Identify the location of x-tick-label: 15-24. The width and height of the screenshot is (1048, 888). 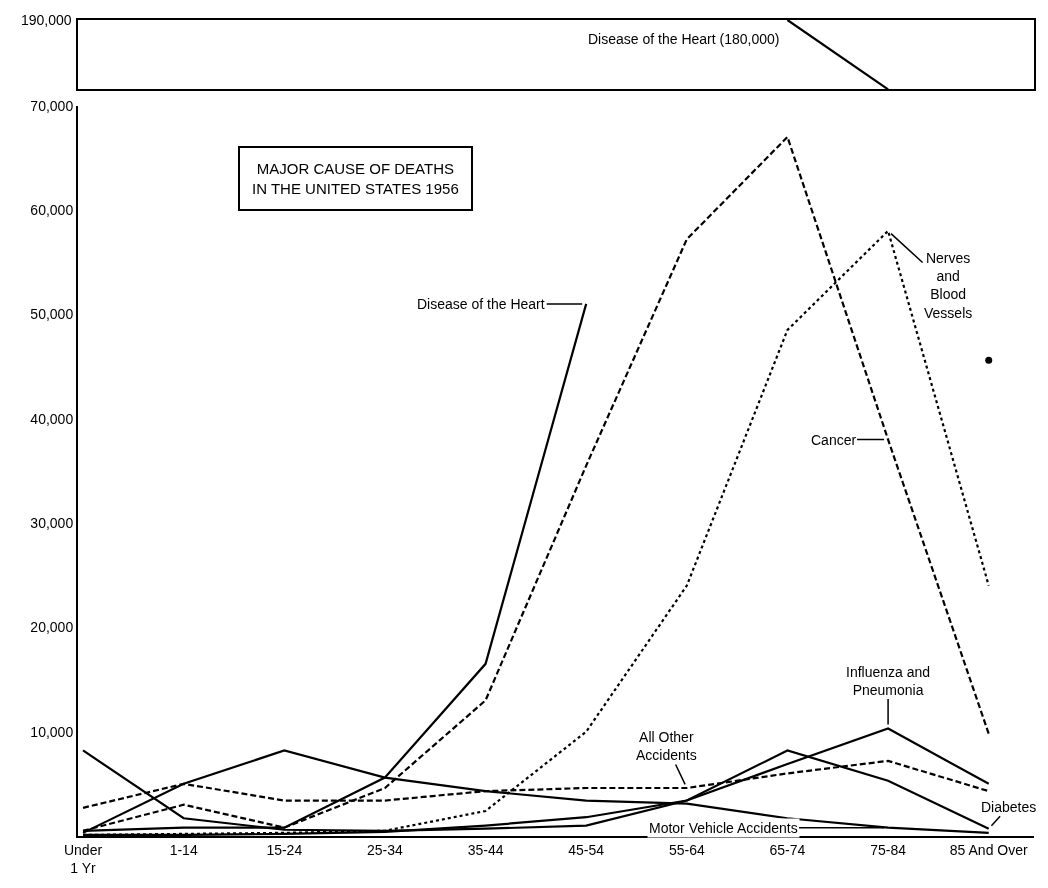
(284, 849).